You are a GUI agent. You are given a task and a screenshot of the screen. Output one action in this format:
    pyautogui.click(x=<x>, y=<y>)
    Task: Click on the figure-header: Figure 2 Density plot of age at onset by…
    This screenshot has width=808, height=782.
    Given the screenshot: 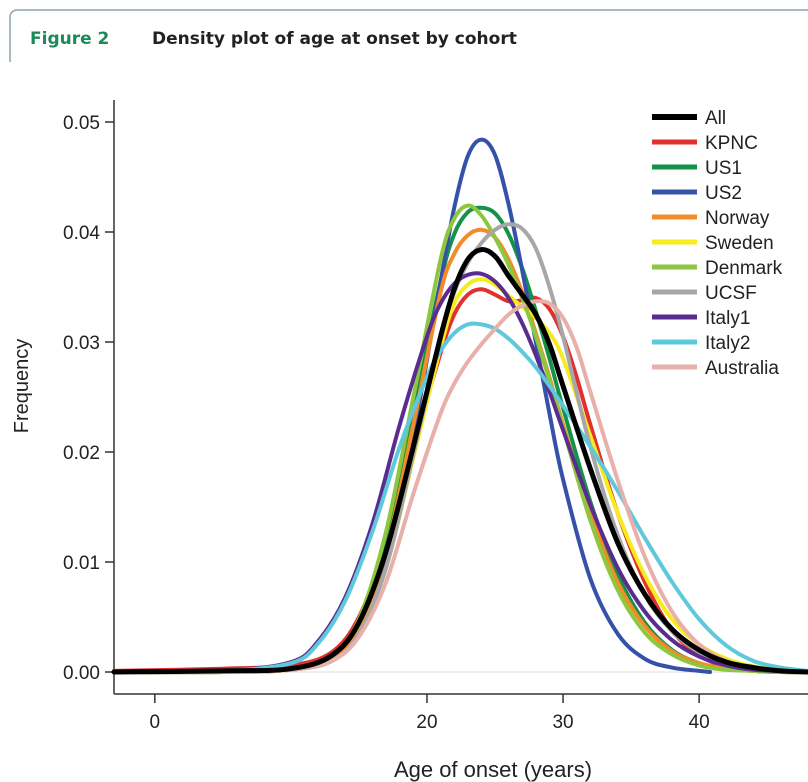 What is the action you would take?
    pyautogui.click(x=404, y=35)
    